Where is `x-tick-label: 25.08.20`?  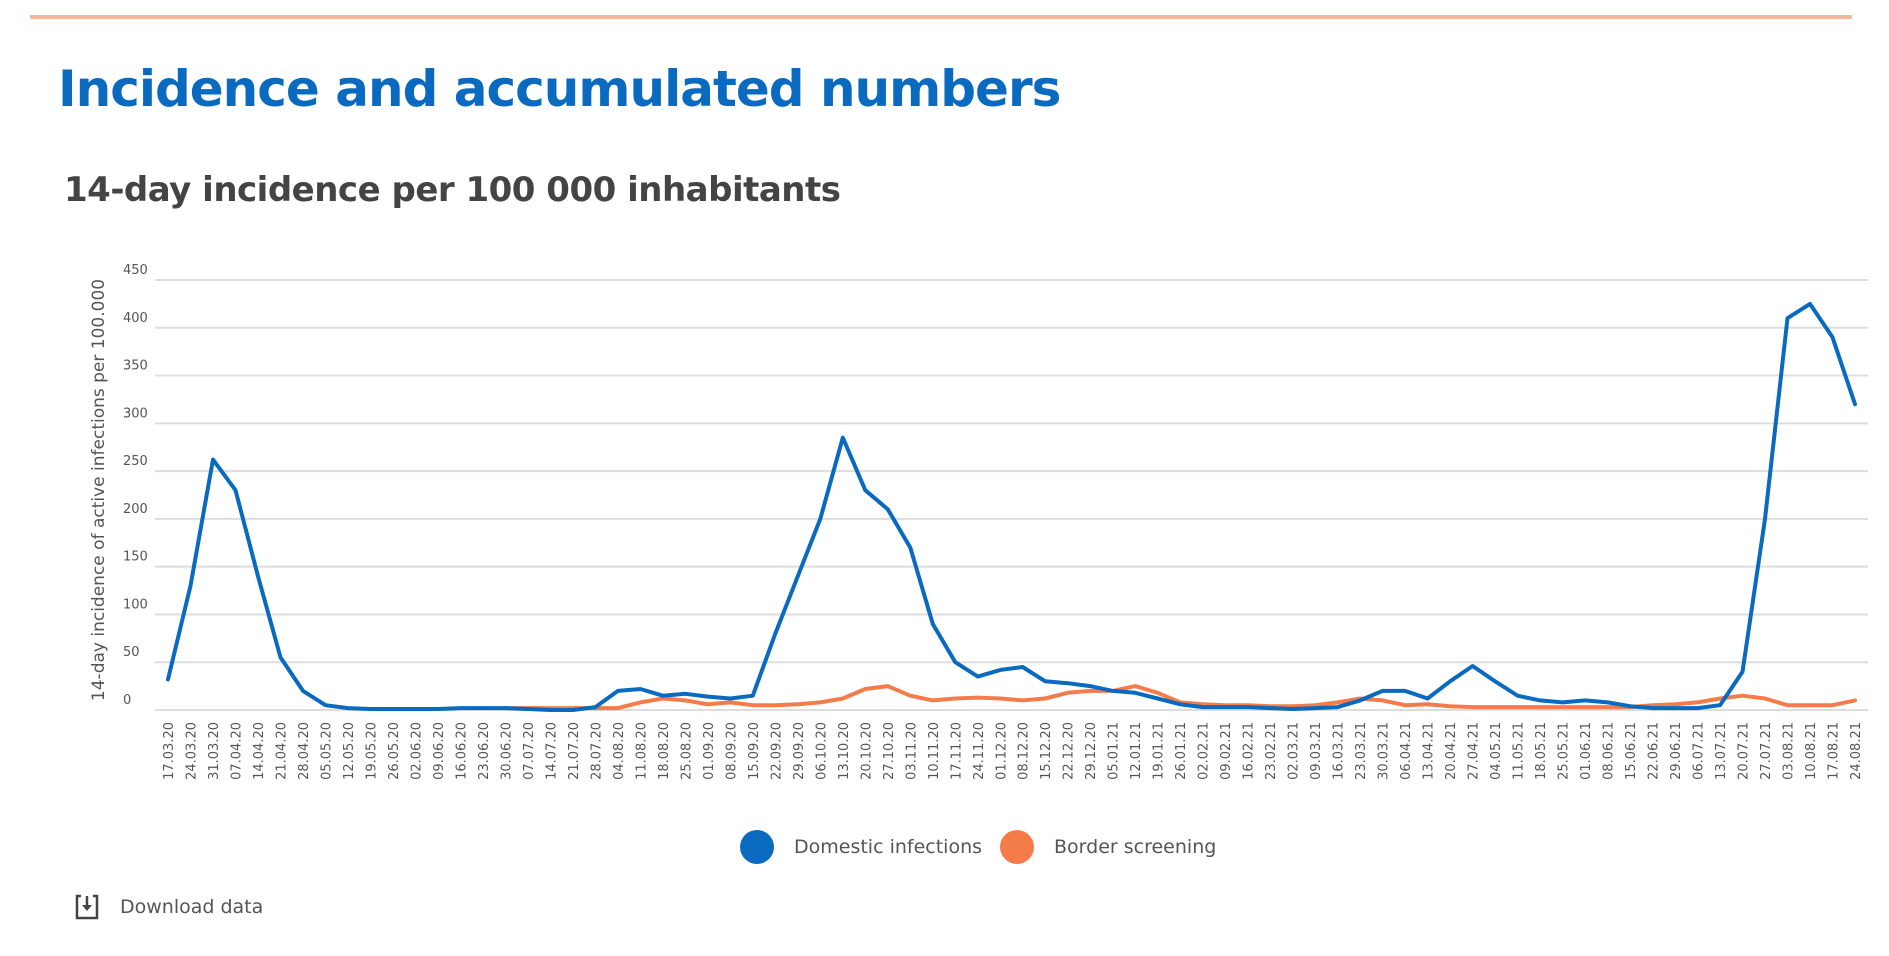 x-tick-label: 25.08.20 is located at coordinates (686, 751).